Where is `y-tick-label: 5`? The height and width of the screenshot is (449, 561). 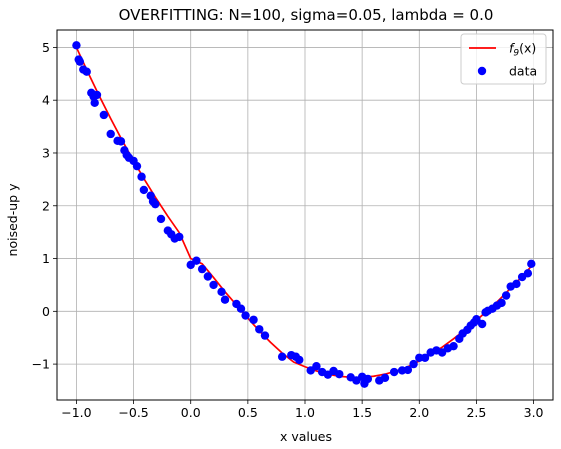
y-tick-label: 5 is located at coordinates (46, 47).